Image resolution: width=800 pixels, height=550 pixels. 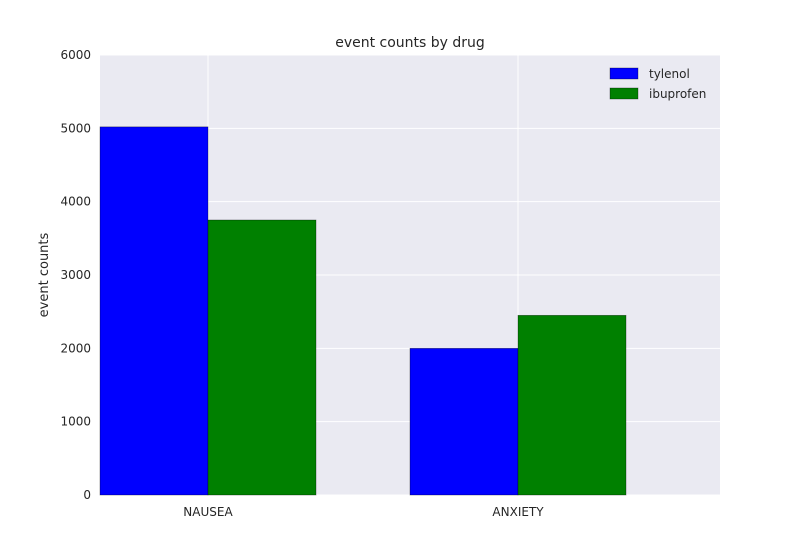 I want to click on y-tick-label: 2000, so click(x=75, y=348).